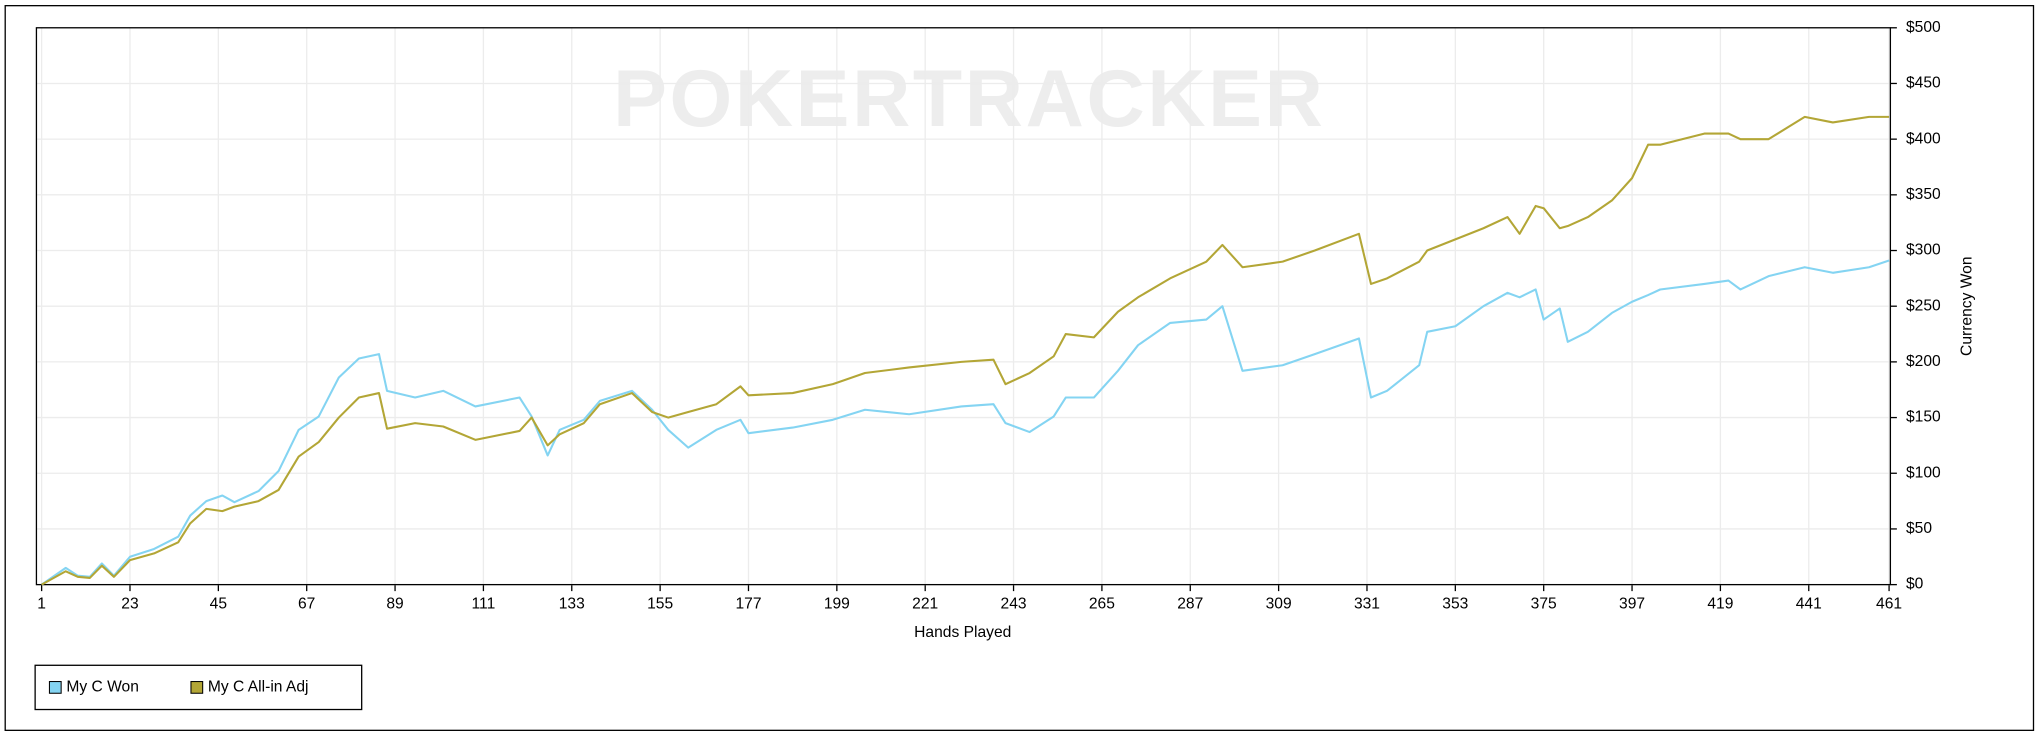 This screenshot has height=736, width=2040. I want to click on x-tick-label: 221, so click(925, 603).